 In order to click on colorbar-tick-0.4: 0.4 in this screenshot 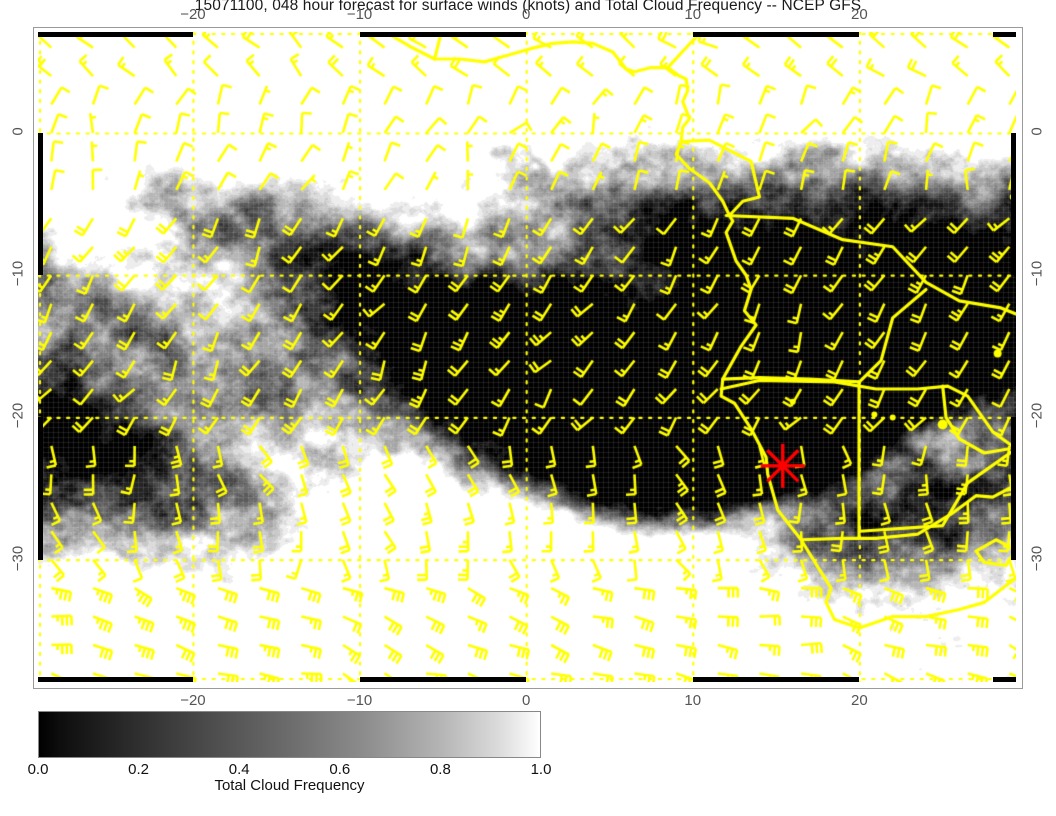, I will do `click(239, 769)`.